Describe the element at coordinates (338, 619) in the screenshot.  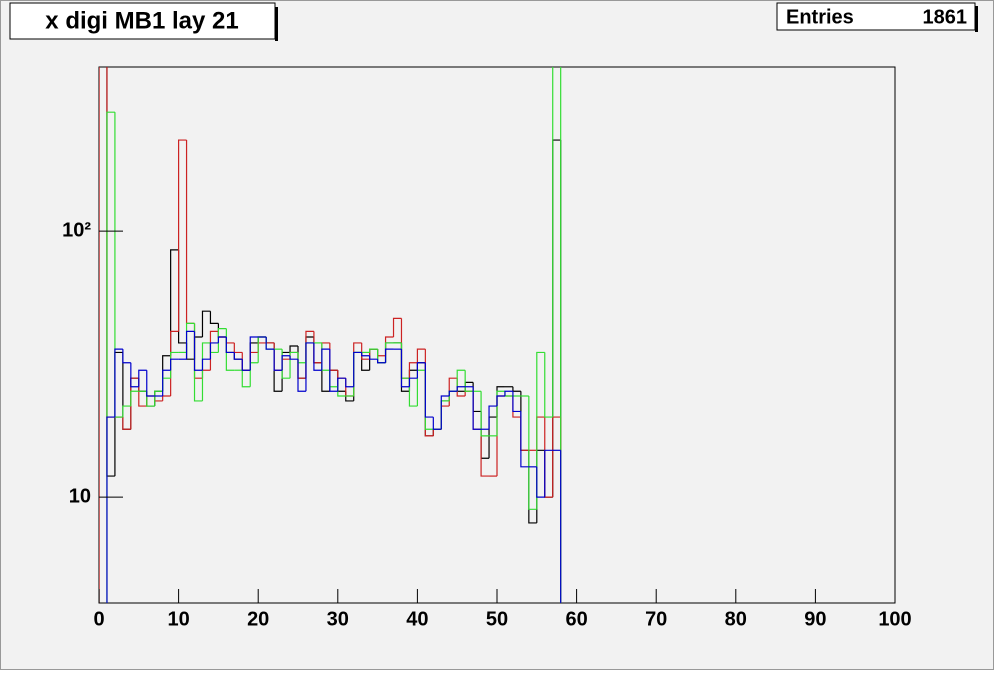
I see `x-tick-label: 30` at that location.